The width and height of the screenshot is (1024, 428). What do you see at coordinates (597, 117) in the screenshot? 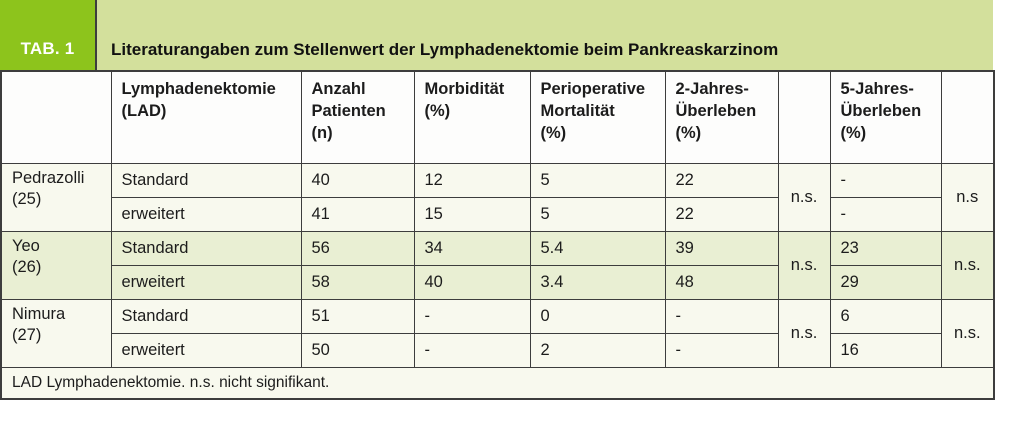
I see `col-header-mortality: Perioperative Mortalität (%)` at bounding box center [597, 117].